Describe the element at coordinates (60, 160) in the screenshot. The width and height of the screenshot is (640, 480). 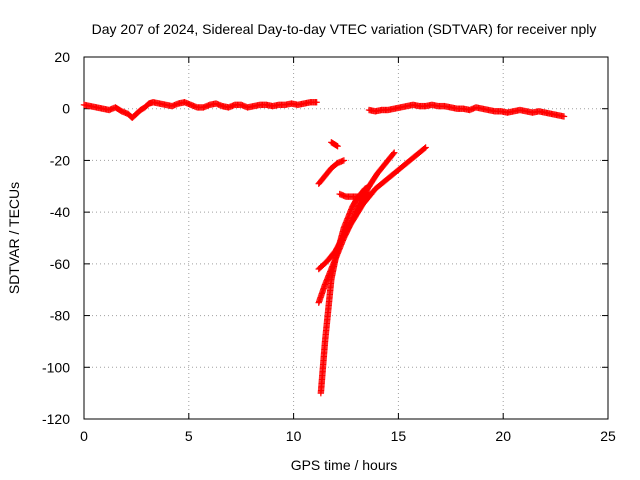
I see `y-tick-label: -20` at that location.